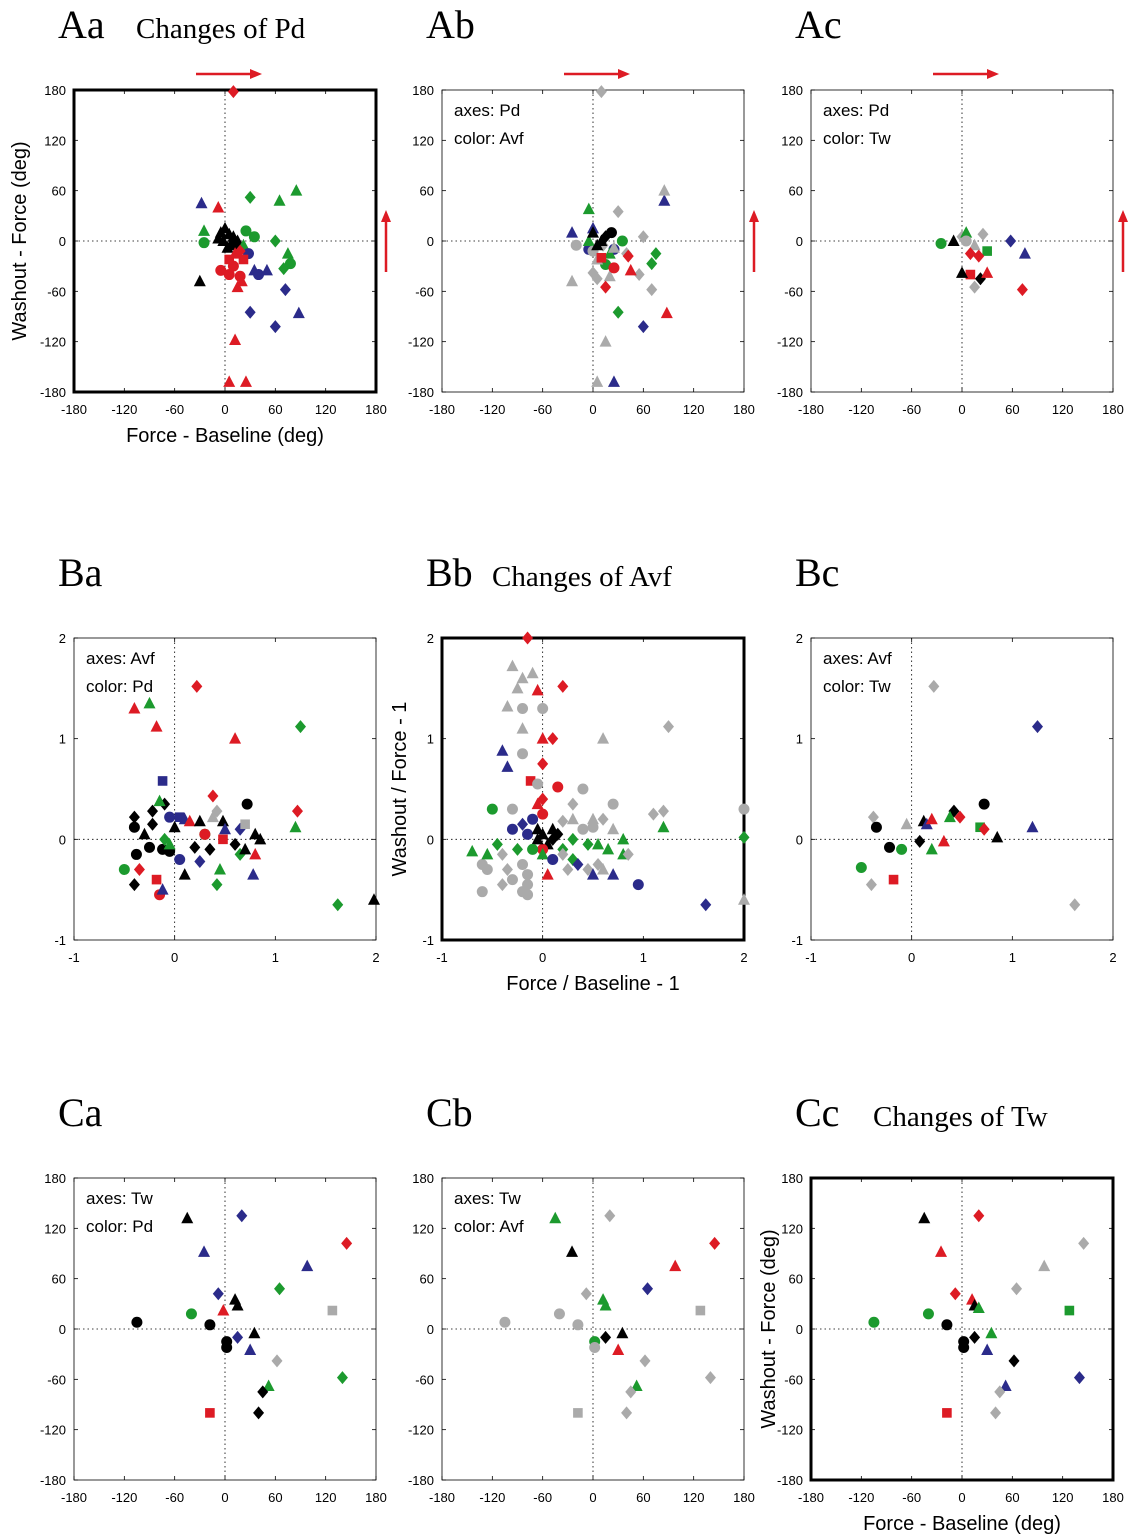  What do you see at coordinates (449, 1112) in the screenshot?
I see `panel-label: Cb` at bounding box center [449, 1112].